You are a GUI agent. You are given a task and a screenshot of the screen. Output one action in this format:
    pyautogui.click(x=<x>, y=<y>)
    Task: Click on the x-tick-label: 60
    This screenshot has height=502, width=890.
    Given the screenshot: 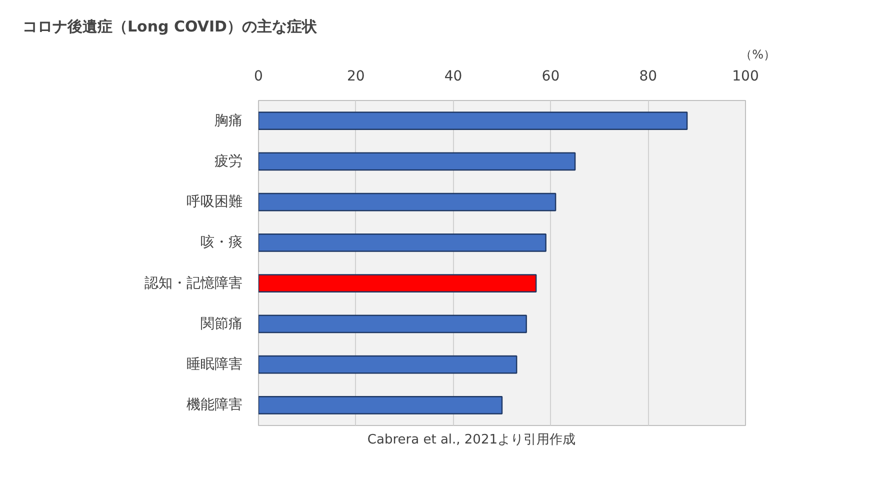 What is the action you would take?
    pyautogui.click(x=551, y=76)
    